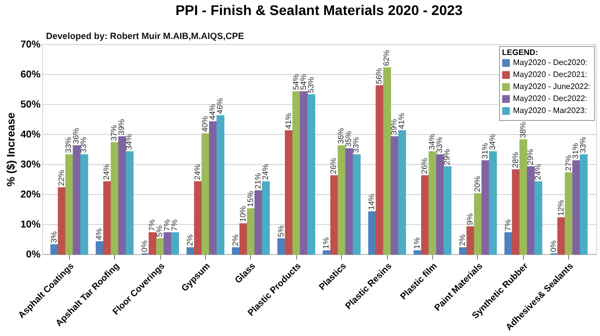 This screenshot has width=600, height=336. Describe the element at coordinates (30, 45) in the screenshot. I see `y-tick-label: 70%` at that location.